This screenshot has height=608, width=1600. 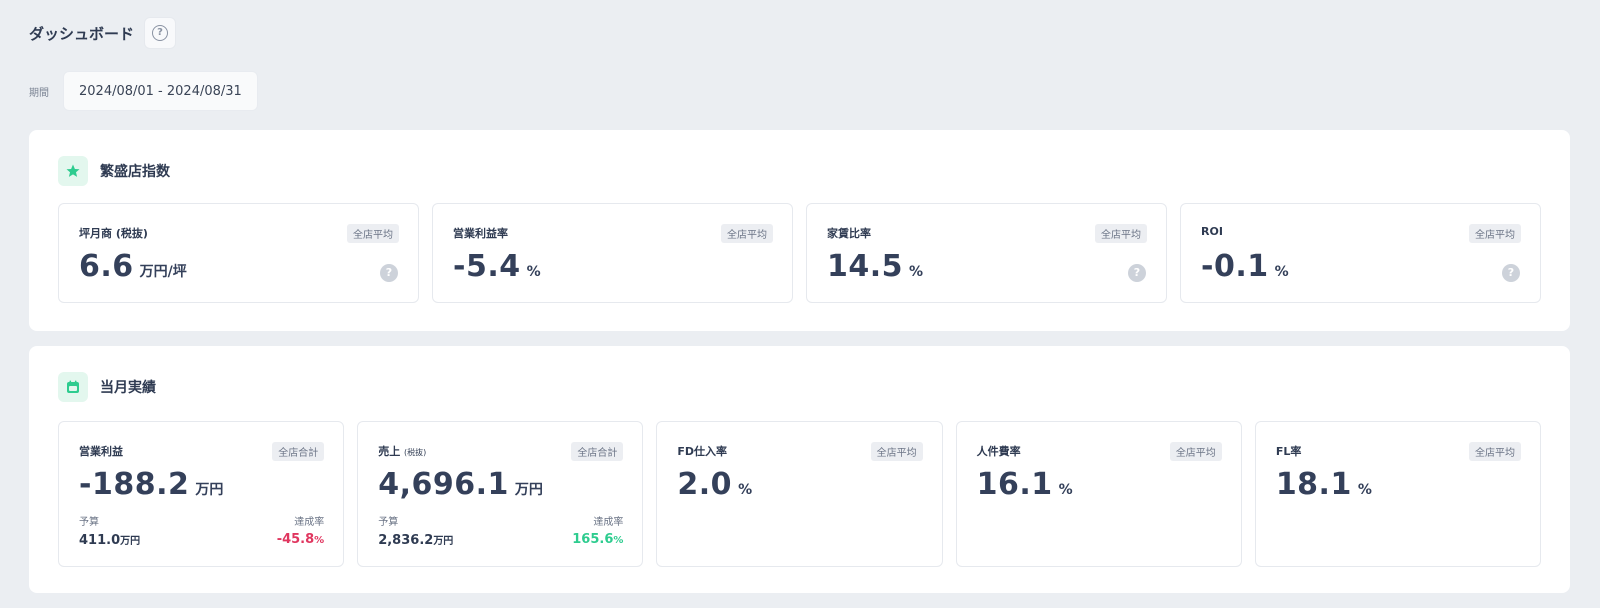 I want to click on star-icon, so click(x=73, y=171).